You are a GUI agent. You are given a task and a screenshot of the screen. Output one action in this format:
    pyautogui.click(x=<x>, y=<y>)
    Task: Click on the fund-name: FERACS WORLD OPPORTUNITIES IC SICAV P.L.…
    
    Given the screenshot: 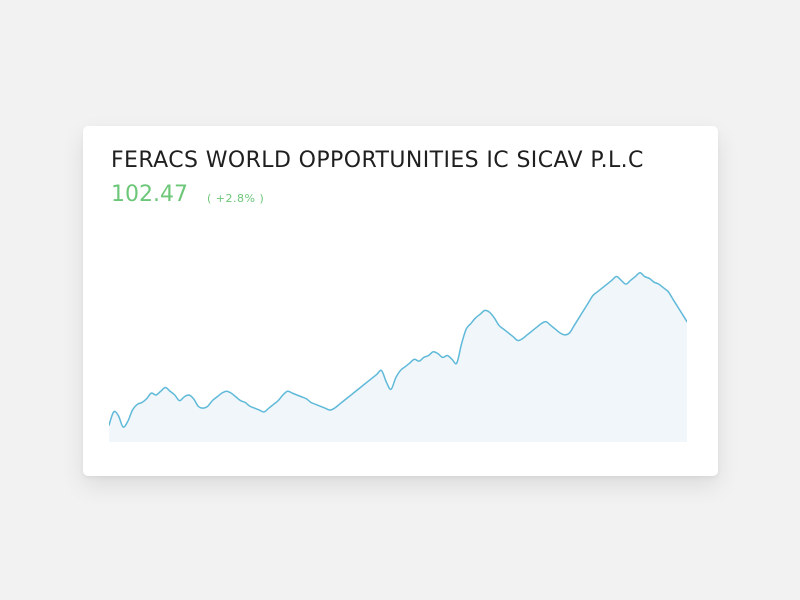 What is the action you would take?
    pyautogui.click(x=377, y=160)
    